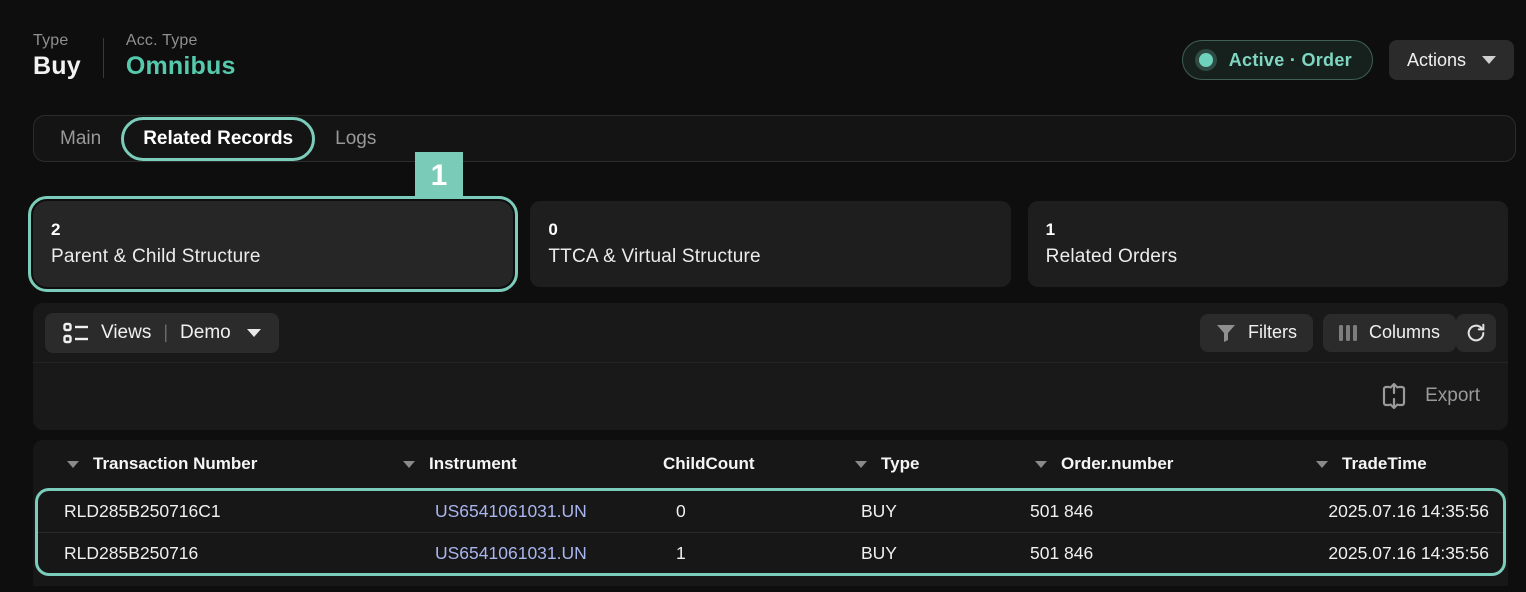 Image resolution: width=1526 pixels, height=592 pixels. I want to click on refresh-icon, so click(1476, 333).